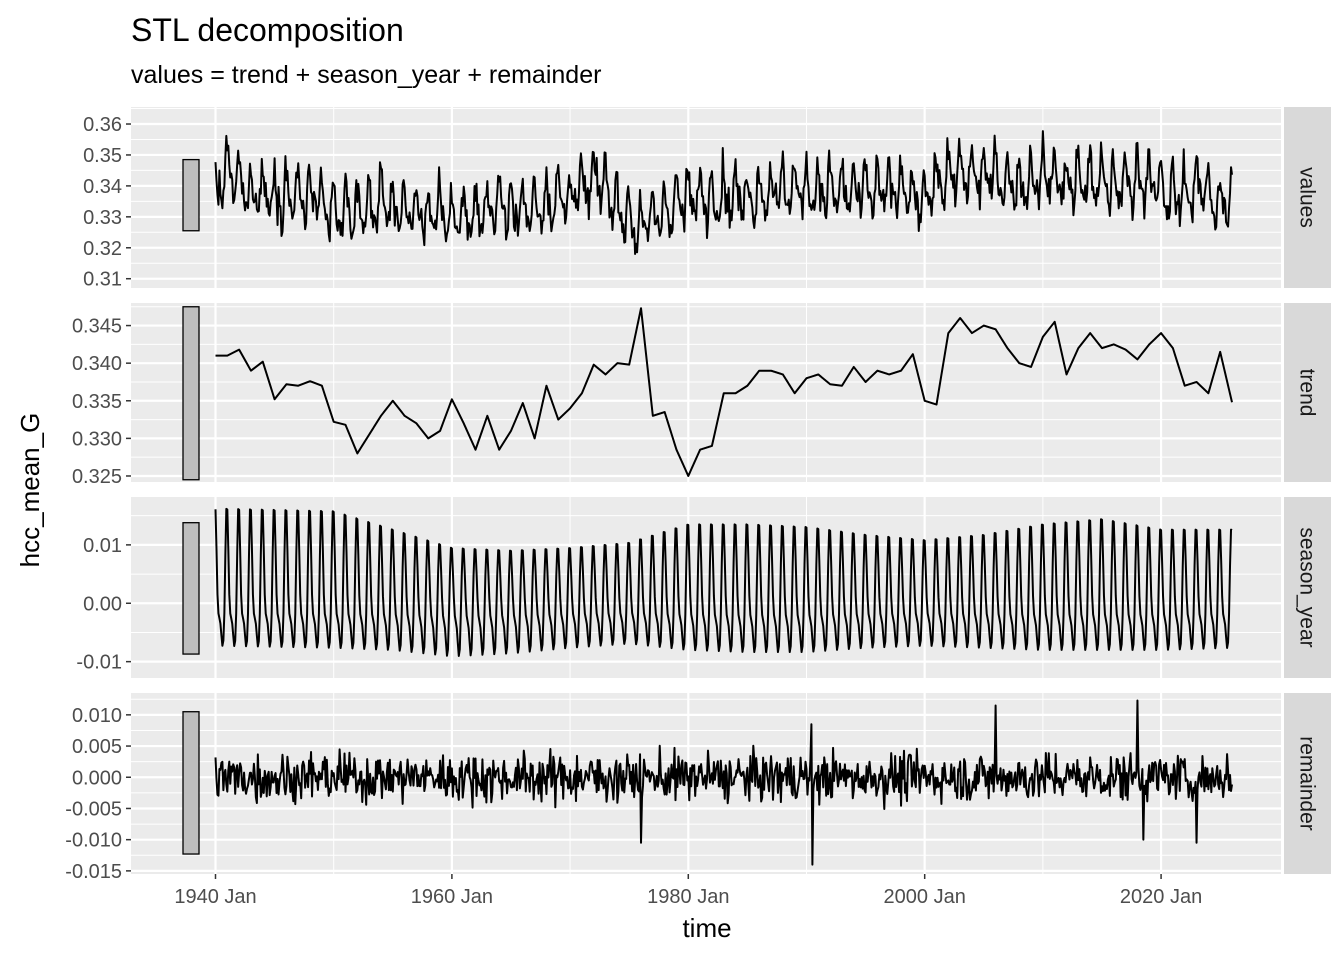  What do you see at coordinates (723, 192) in the screenshot?
I see `series-line-values` at bounding box center [723, 192].